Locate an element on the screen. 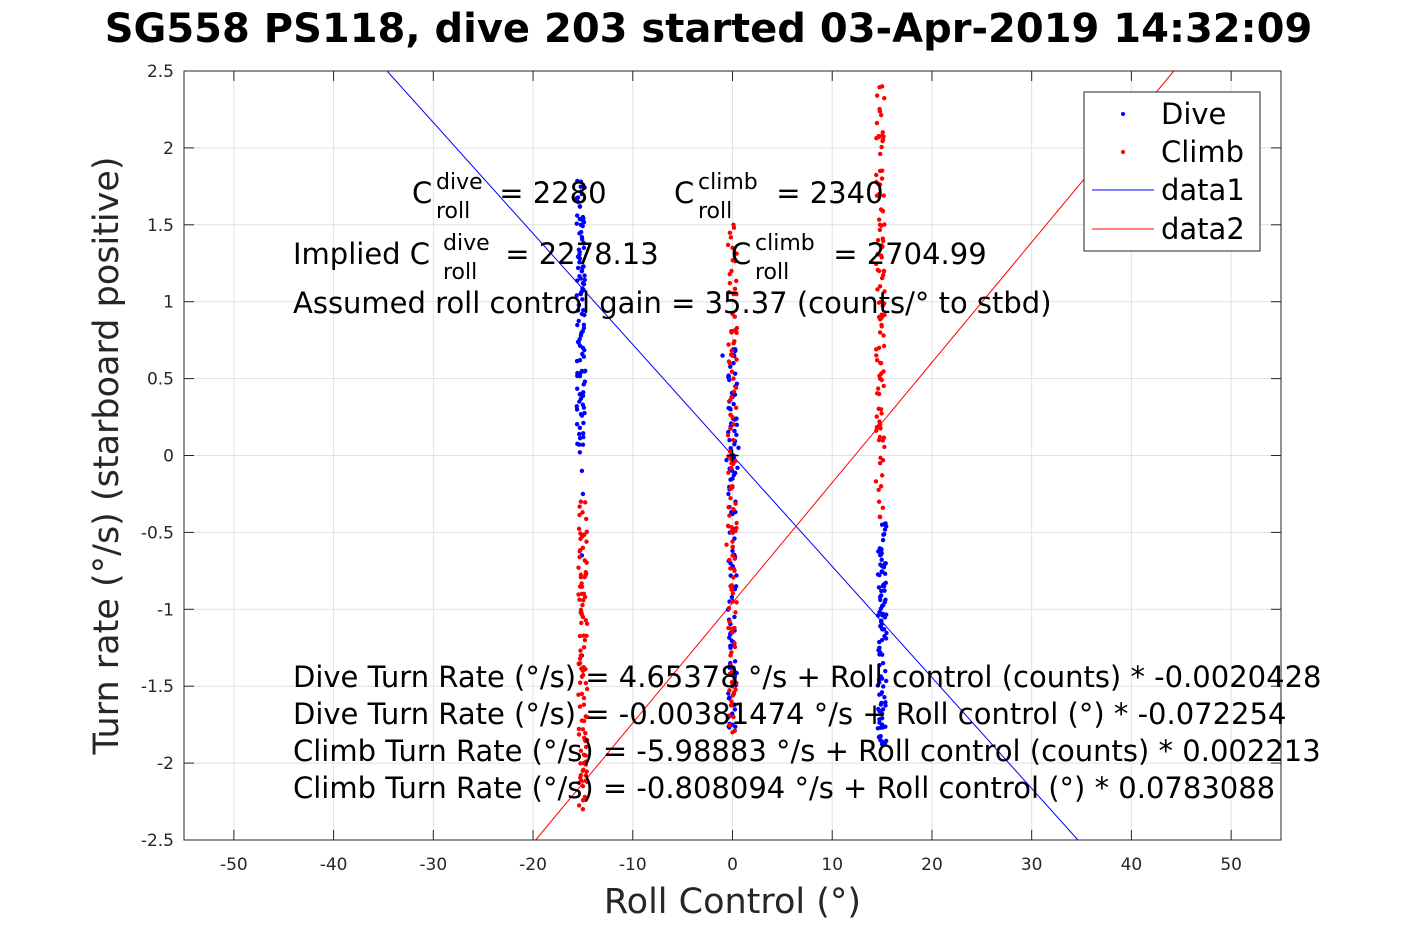 Image resolution: width=1417 pixels, height=945 pixels. legend-label-data2: data2 is located at coordinates (1203, 229).